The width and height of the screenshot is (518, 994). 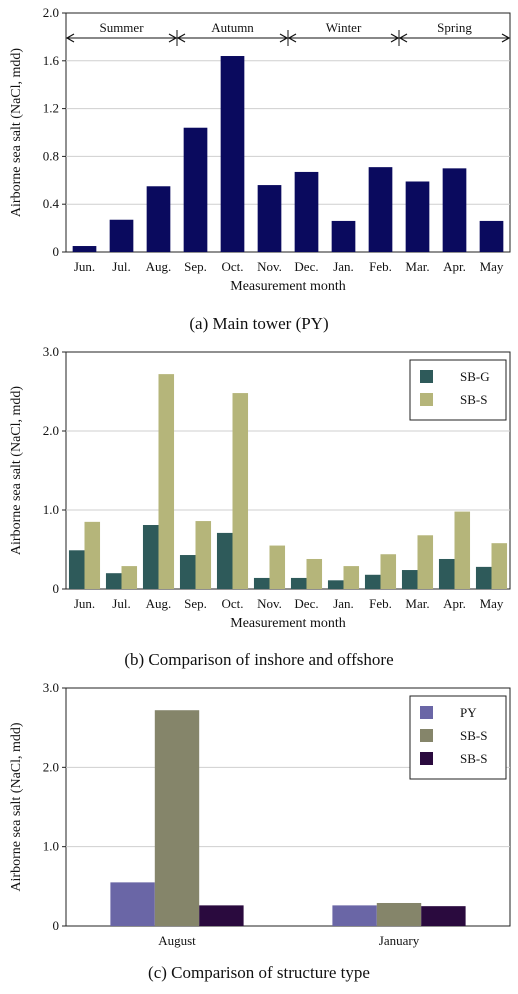 What do you see at coordinates (51, 155) in the screenshot?
I see `y-tick-label: 0.8` at bounding box center [51, 155].